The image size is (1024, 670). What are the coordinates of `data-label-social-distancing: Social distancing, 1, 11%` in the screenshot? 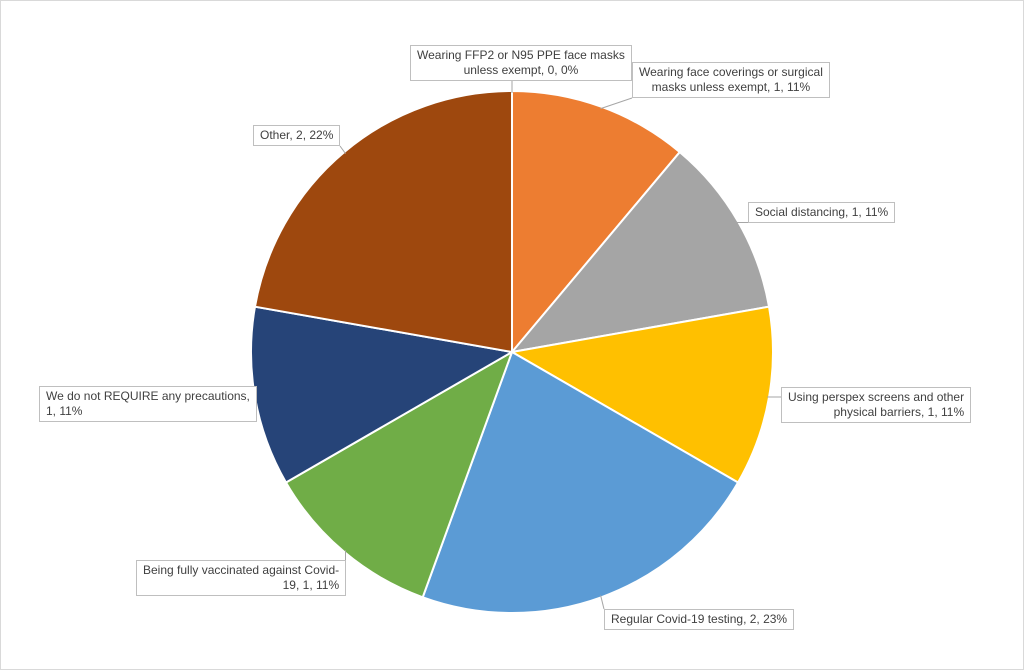 It's located at (822, 212).